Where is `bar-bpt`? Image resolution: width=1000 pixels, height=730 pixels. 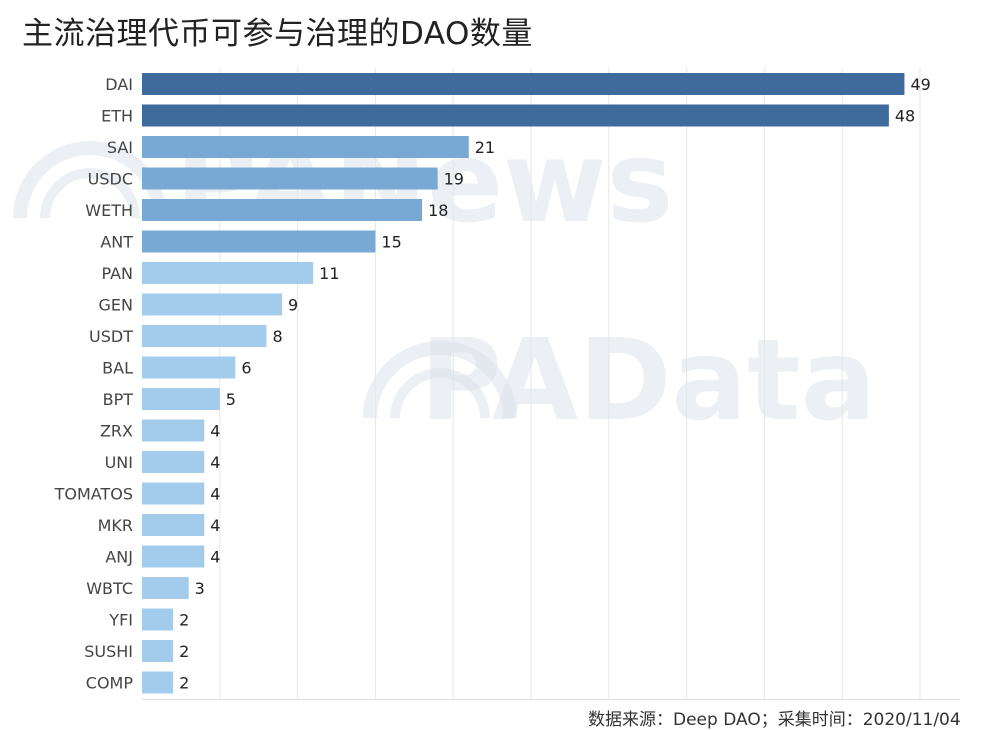 bar-bpt is located at coordinates (181, 399).